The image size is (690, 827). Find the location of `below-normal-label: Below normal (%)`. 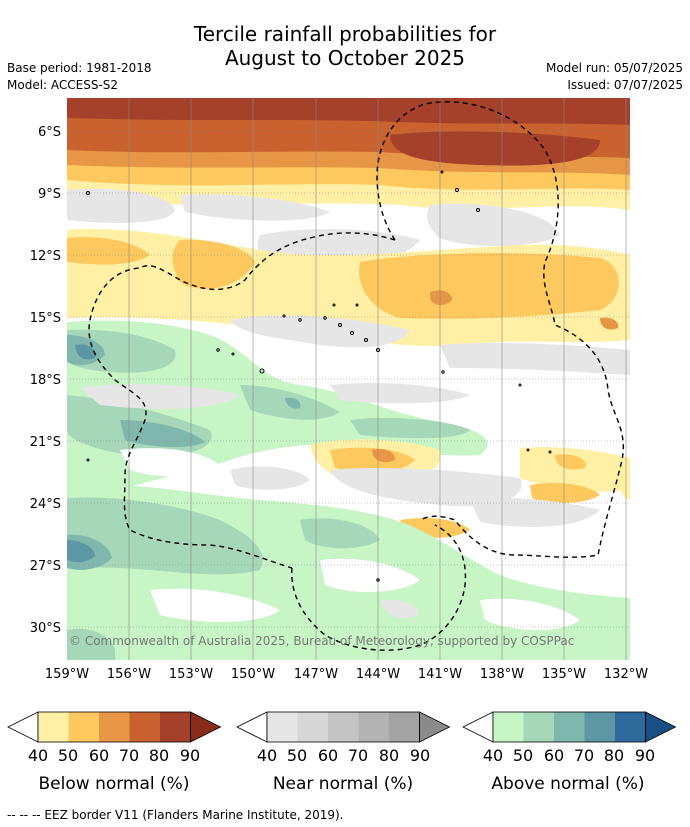

below-normal-label: Below normal (%) is located at coordinates (114, 784).